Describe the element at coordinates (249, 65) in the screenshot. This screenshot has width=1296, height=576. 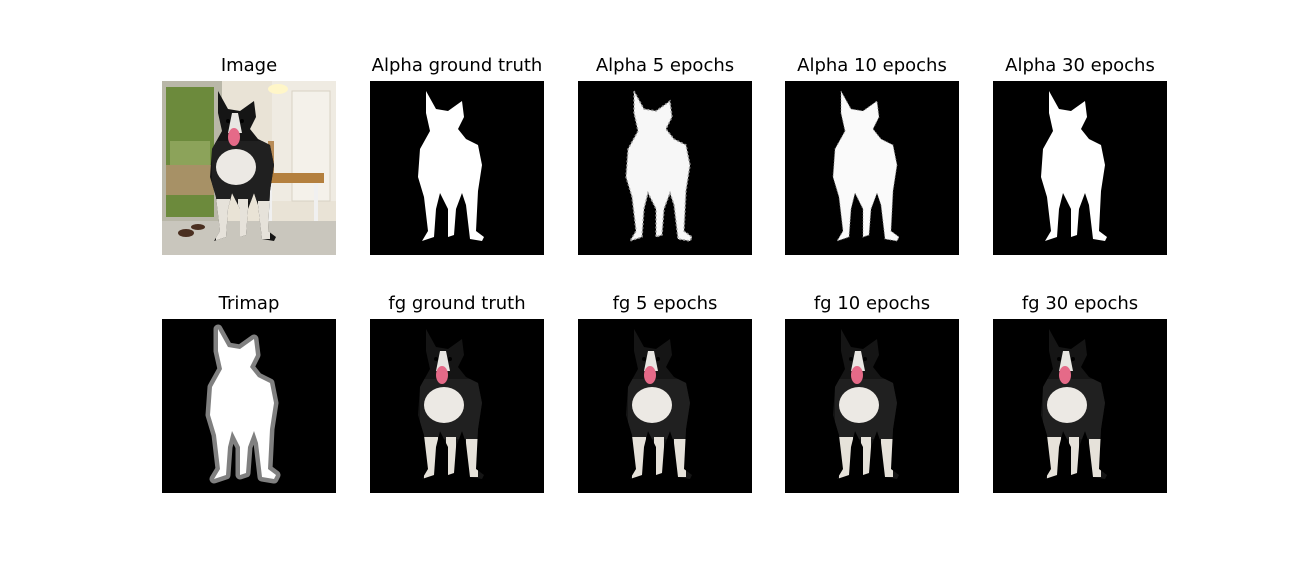
I see `image-title: Image` at that location.